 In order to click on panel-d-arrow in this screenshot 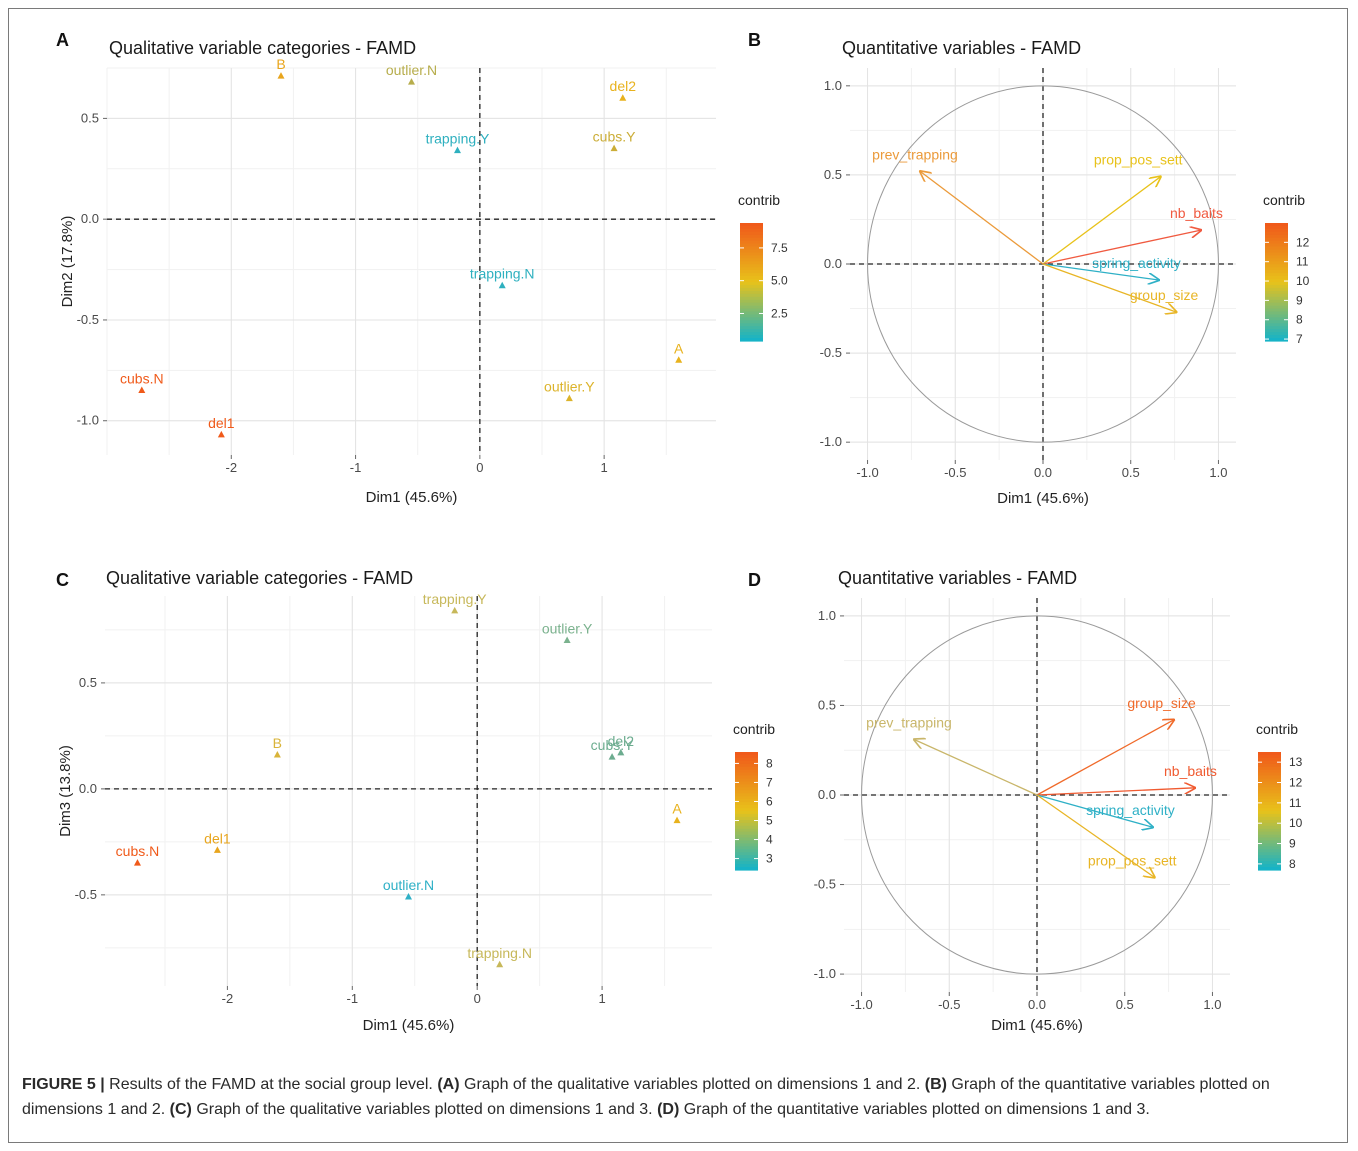, I will do `click(1095, 835)`.